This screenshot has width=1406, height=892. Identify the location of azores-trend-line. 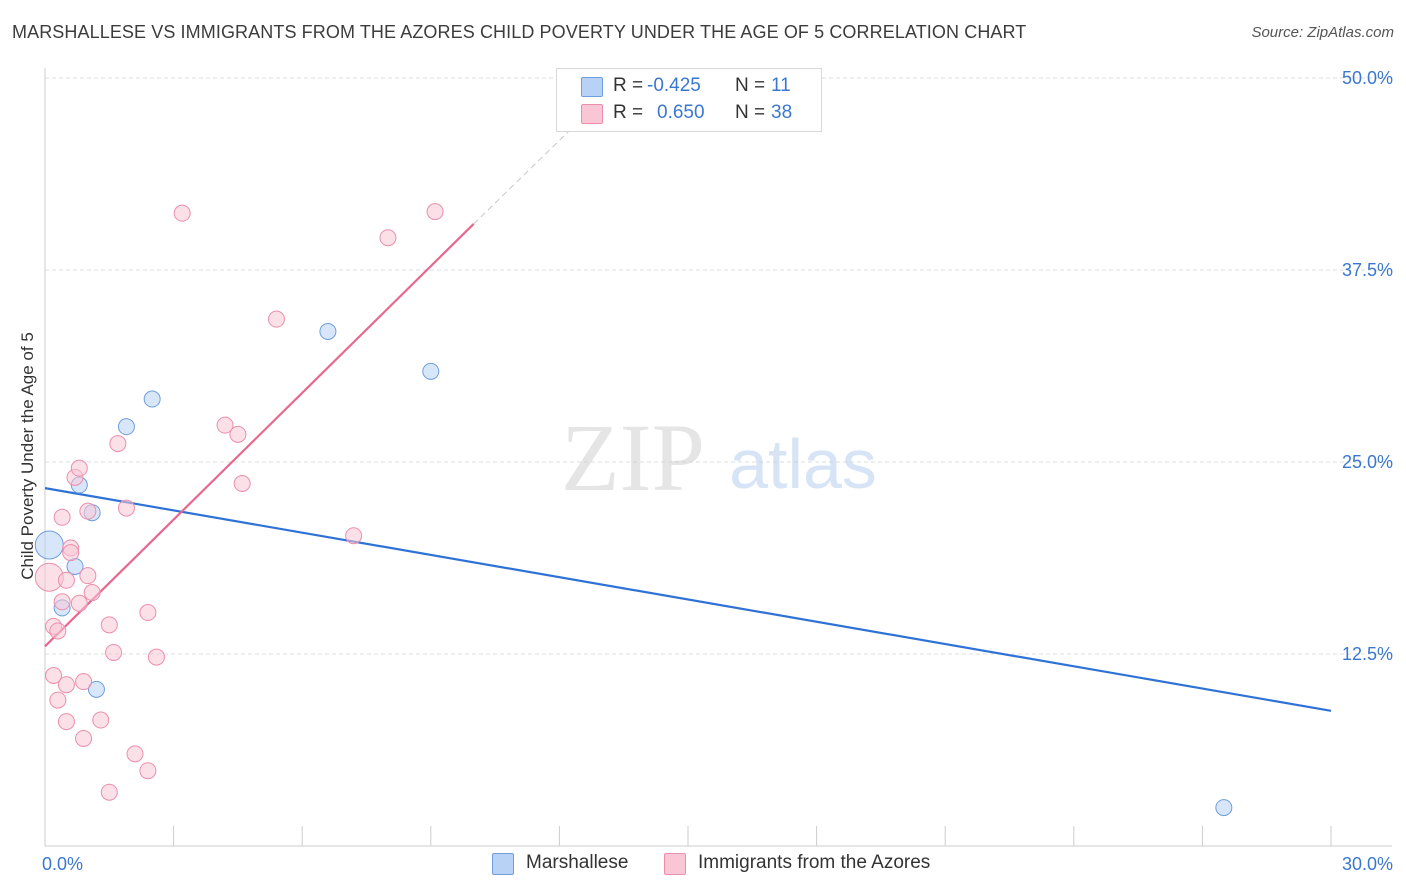
(259, 435).